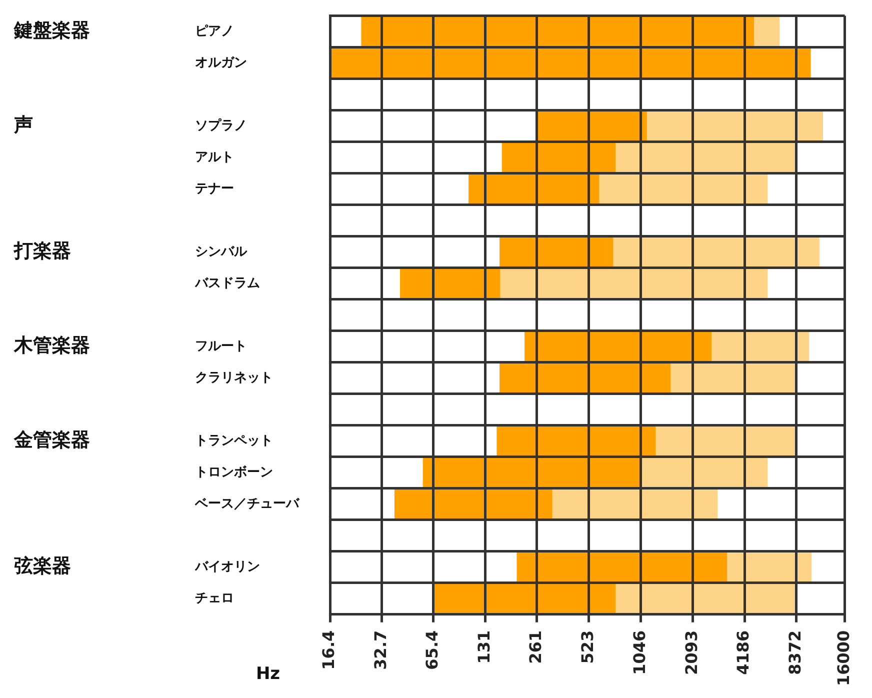  I want to click on y-tick-label: トランペット, so click(234, 440).